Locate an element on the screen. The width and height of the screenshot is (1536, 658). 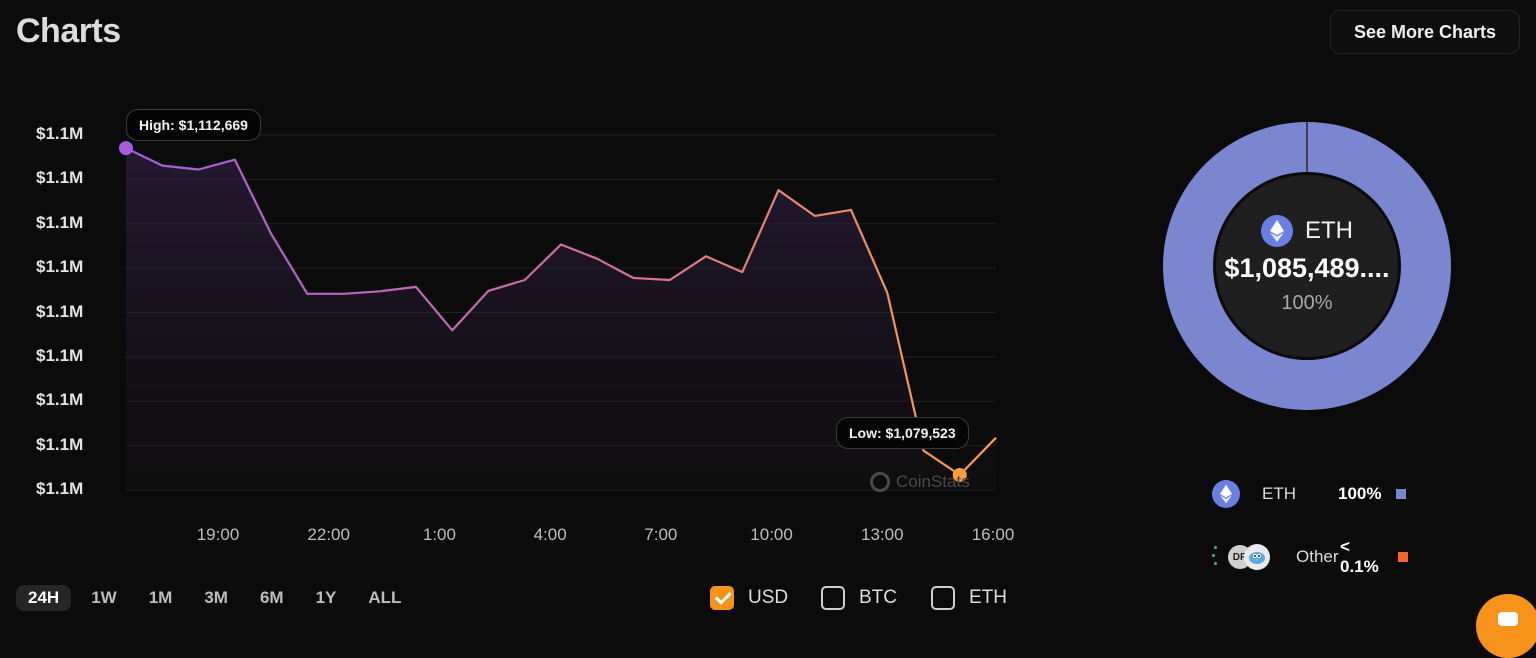
legend-other-pct-wrap: < 0.1% is located at coordinates (1367, 556).